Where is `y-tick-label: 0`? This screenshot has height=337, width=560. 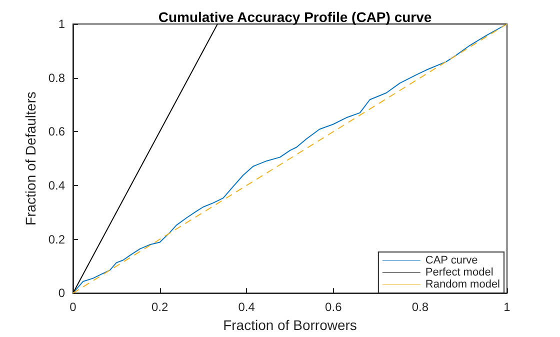
y-tick-label: 0 is located at coordinates (62, 293).